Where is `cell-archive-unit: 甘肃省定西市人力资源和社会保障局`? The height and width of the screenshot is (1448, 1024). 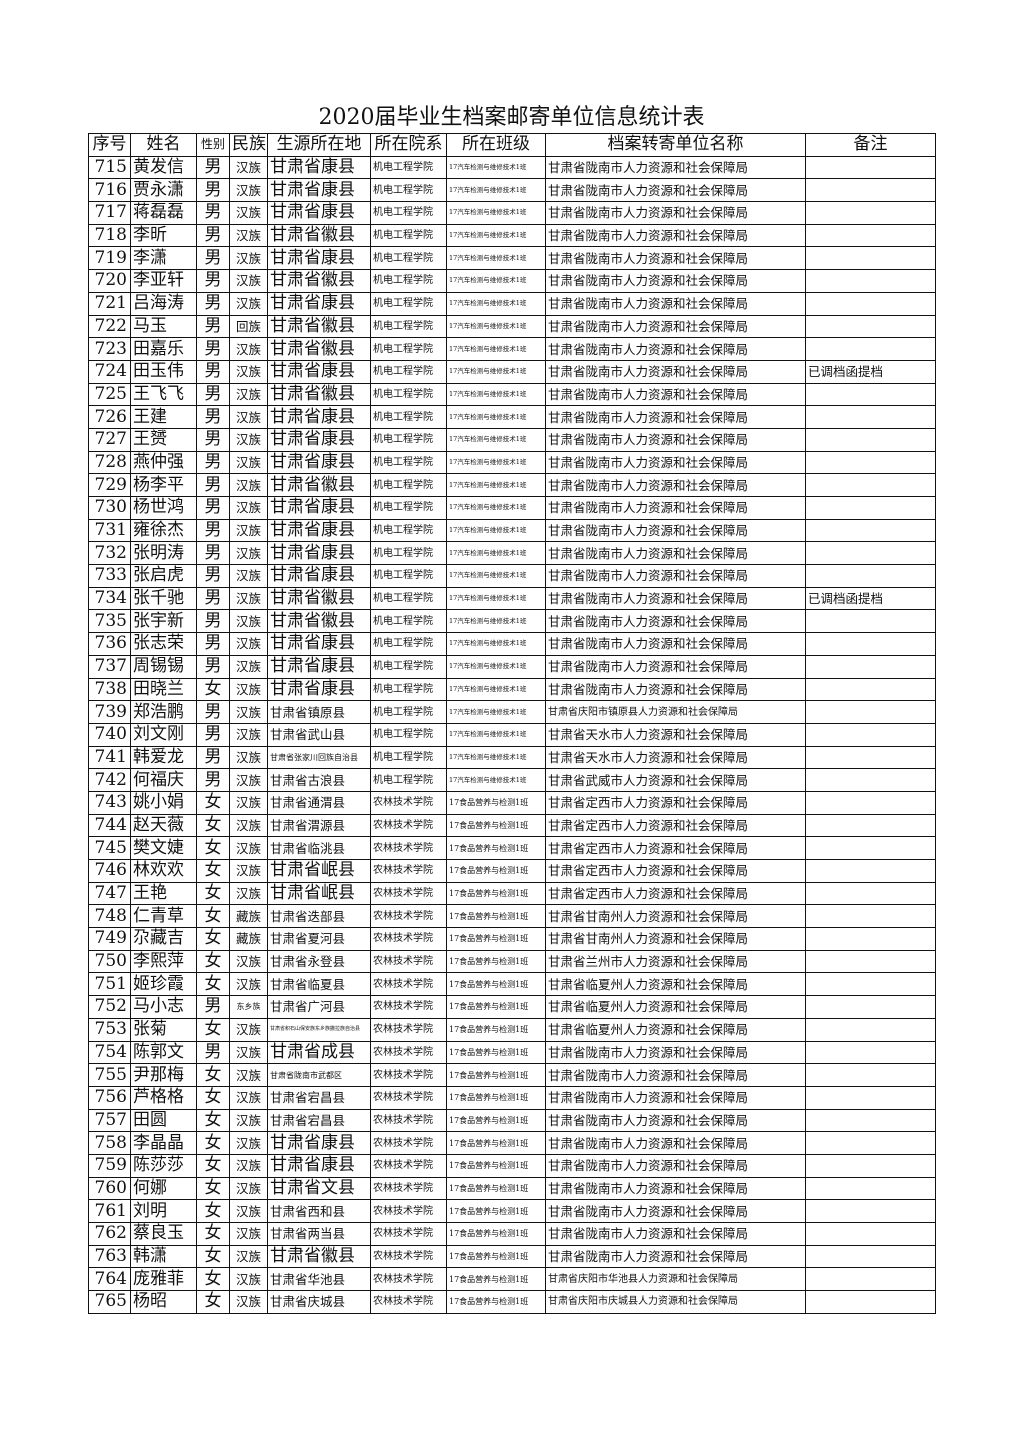 cell-archive-unit: 甘肃省定西市人力资源和社会保障局 is located at coordinates (675, 802).